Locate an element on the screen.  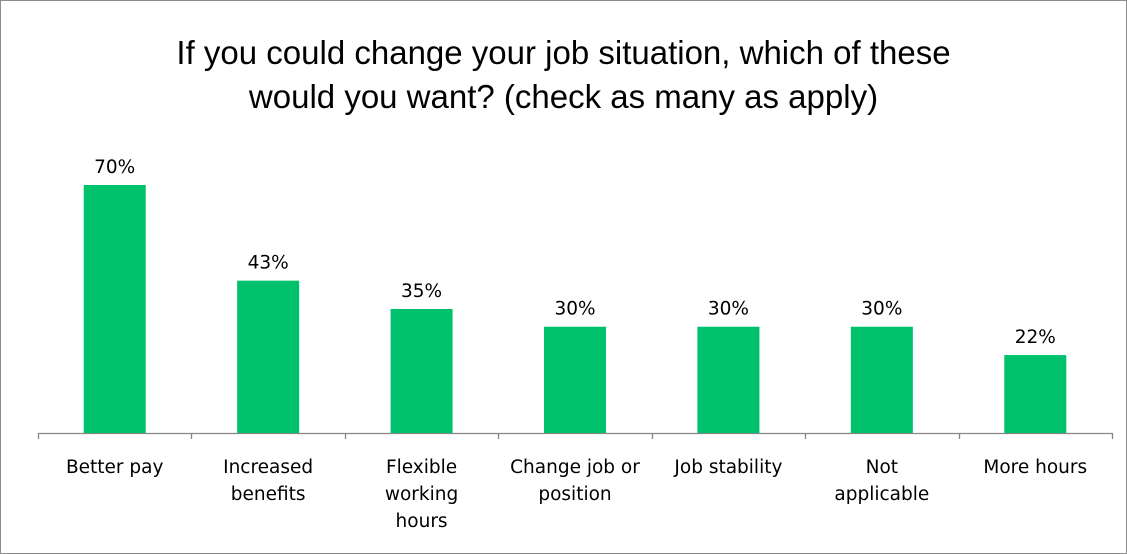
chart-title-line-2: would you want? (check as many as apply) is located at coordinates (563, 96).